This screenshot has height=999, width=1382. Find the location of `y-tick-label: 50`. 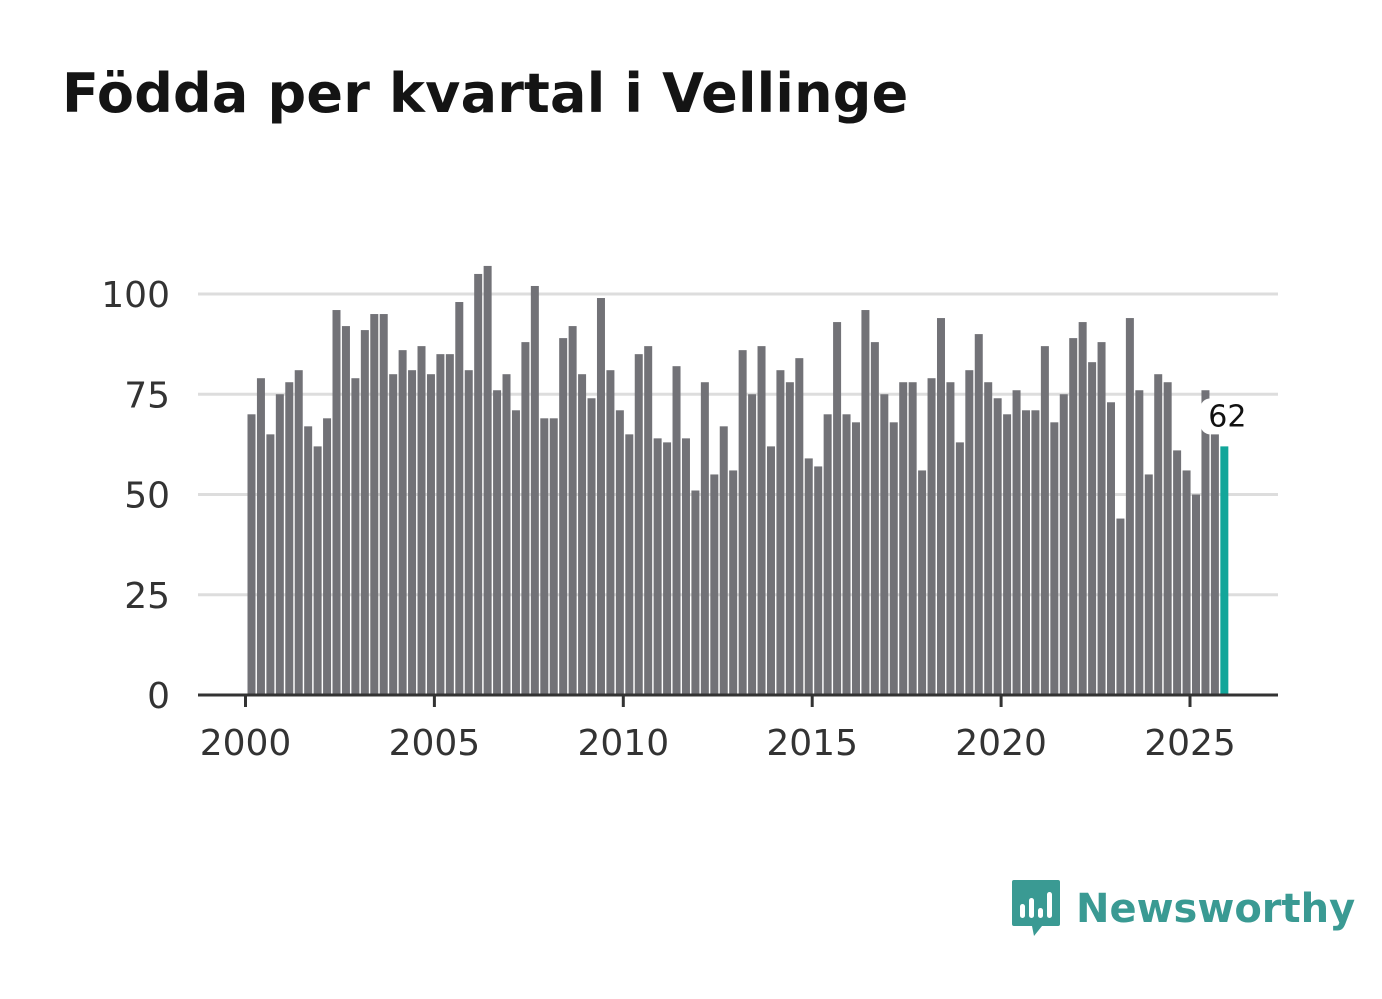

y-tick-label: 50 is located at coordinates (147, 496).